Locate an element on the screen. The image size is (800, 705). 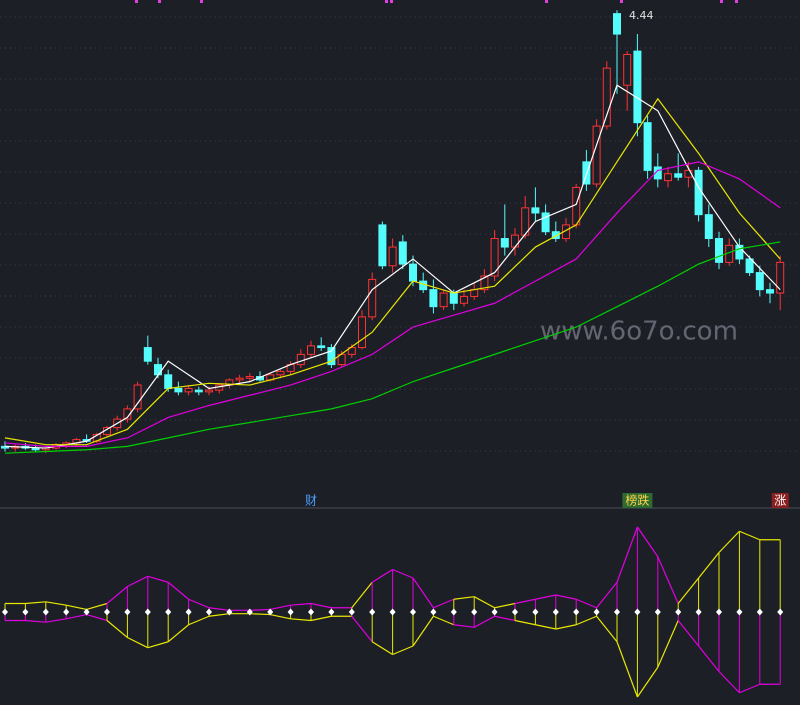
watermark: www.6o7o.com is located at coordinates (639, 332).